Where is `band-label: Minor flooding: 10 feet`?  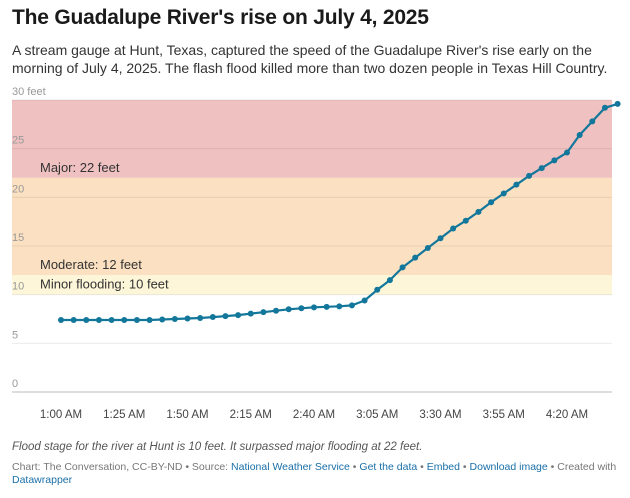
band-label: Minor flooding: 10 feet is located at coordinates (104, 284).